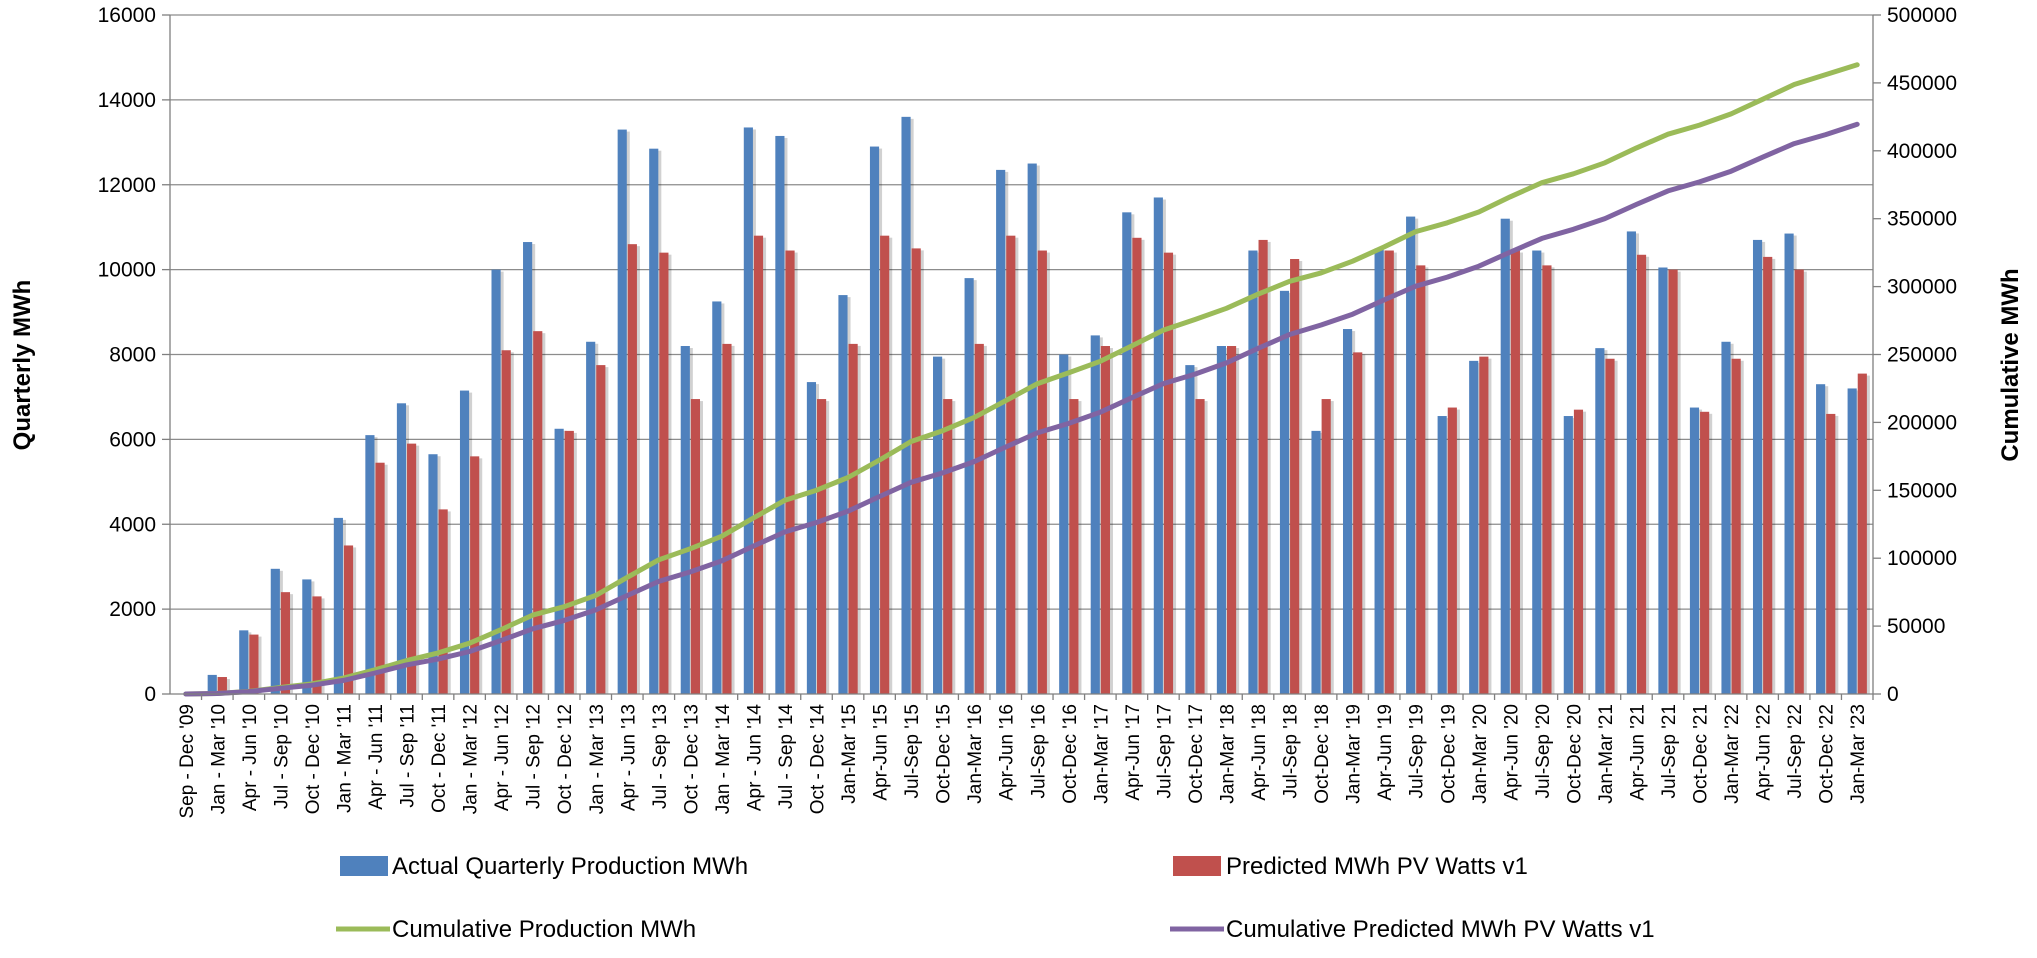 The height and width of the screenshot is (958, 2037). Describe the element at coordinates (127, 15) in the screenshot. I see `left-axis-tick-label: 16000` at that location.